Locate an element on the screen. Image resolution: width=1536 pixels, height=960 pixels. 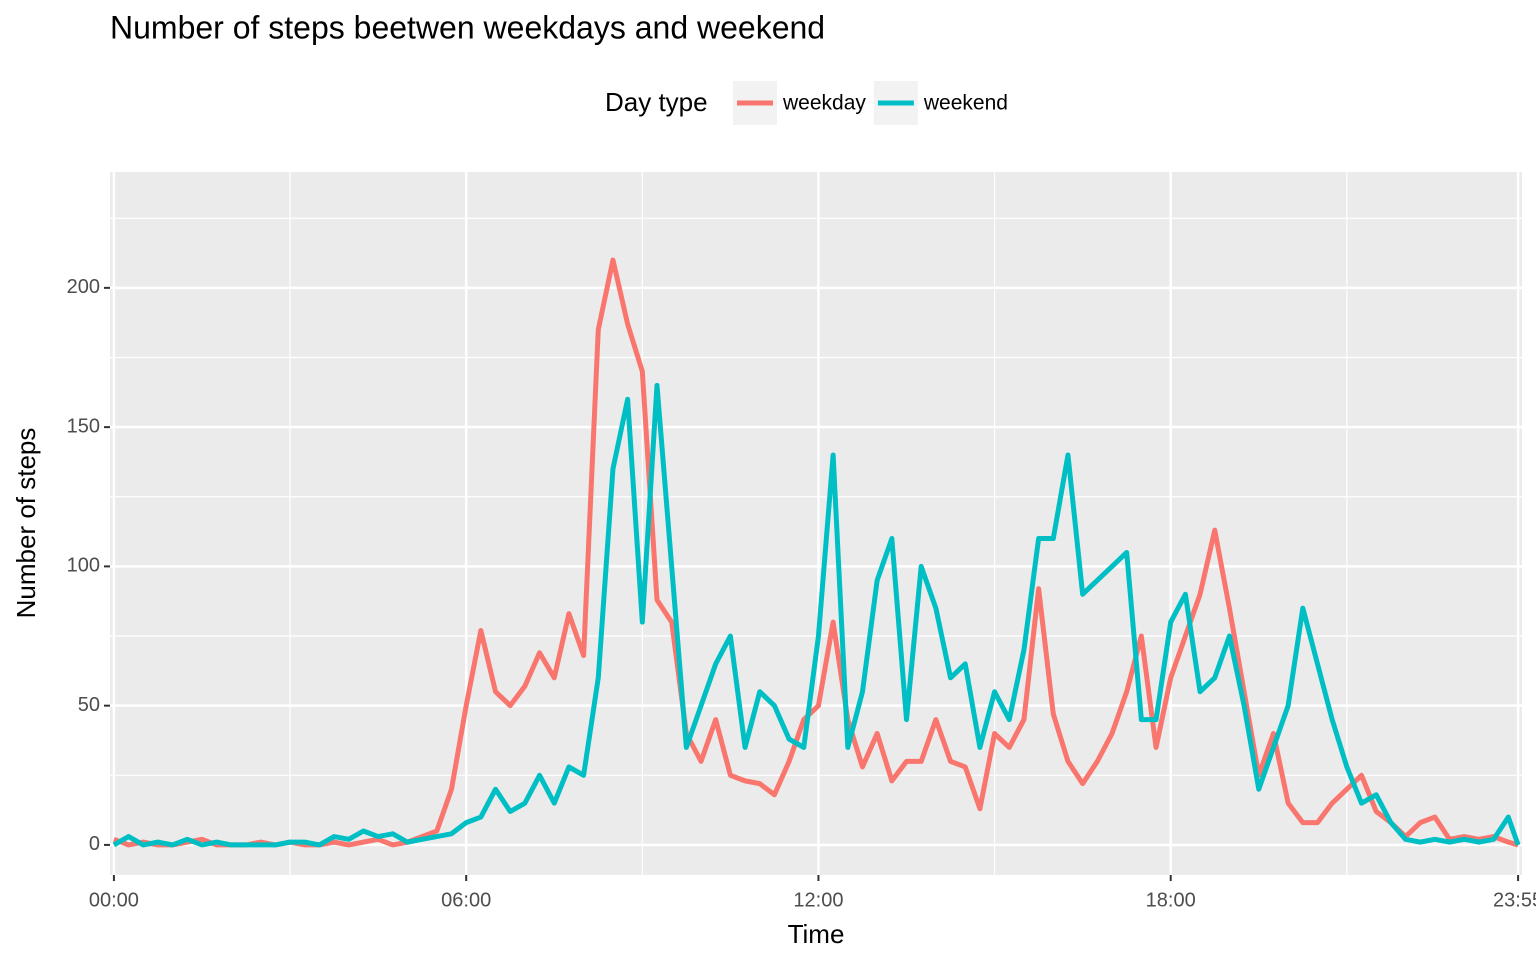
x-tick-label: 12:00 is located at coordinates (818, 900).